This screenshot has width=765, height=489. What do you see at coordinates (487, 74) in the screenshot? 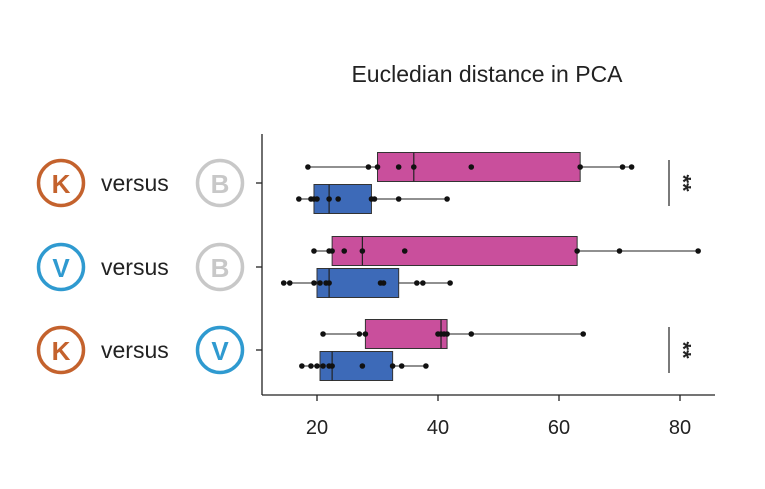
I see `chart-title: Eucledian distance in PCA` at bounding box center [487, 74].